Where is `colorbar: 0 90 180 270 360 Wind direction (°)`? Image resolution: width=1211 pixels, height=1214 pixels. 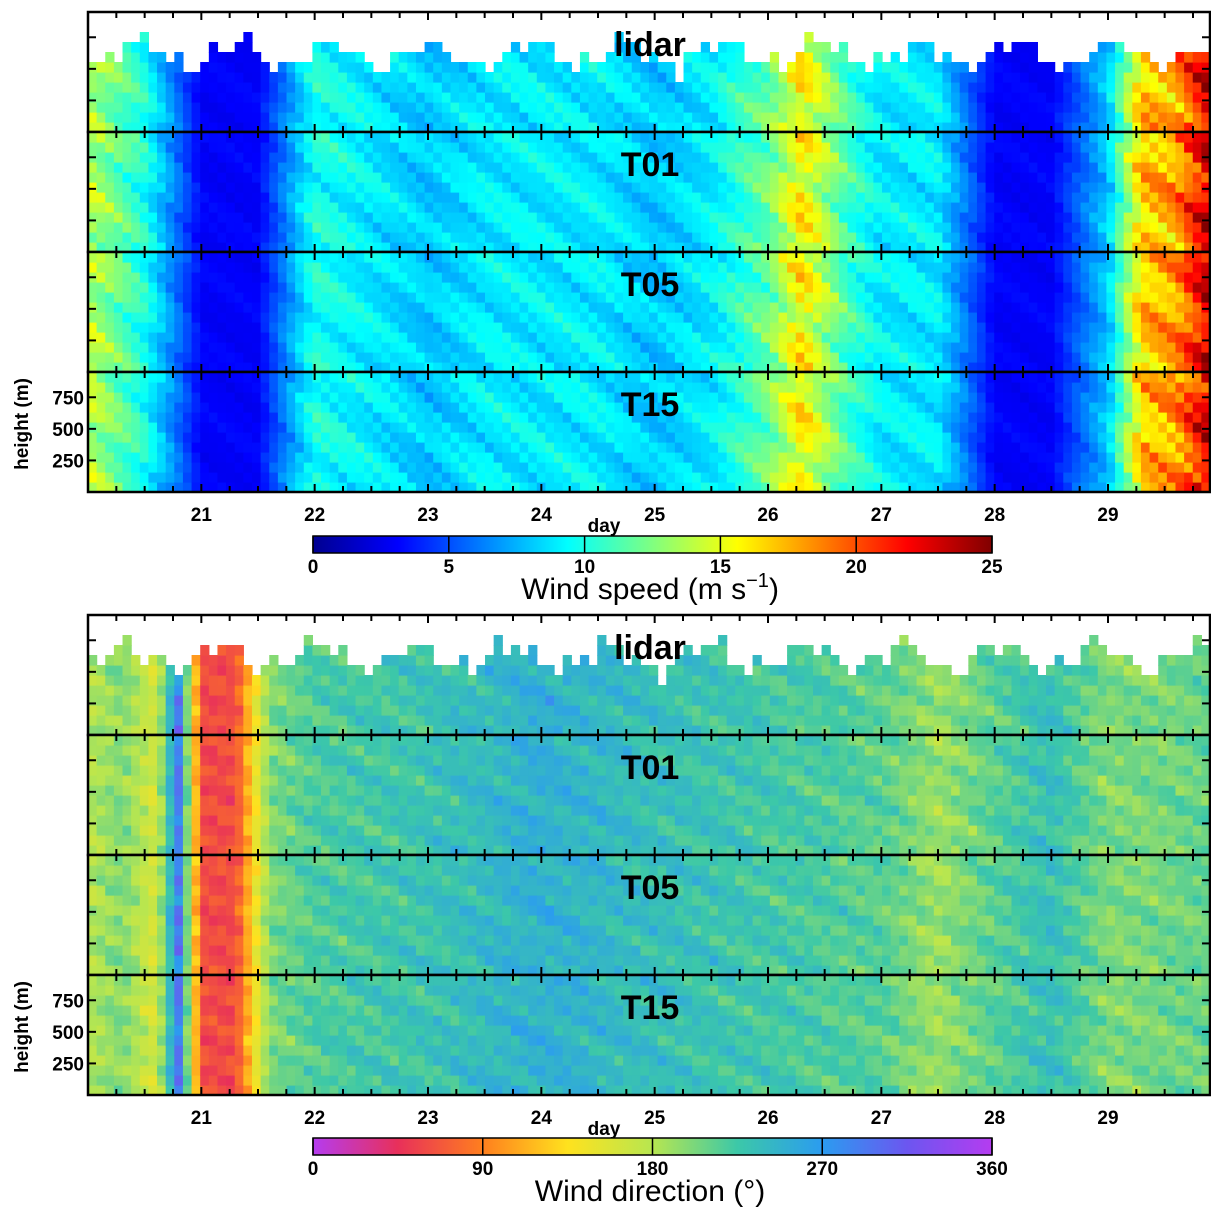 colorbar: 0 90 180 270 360 Wind direction (°) is located at coordinates (658, 1172).